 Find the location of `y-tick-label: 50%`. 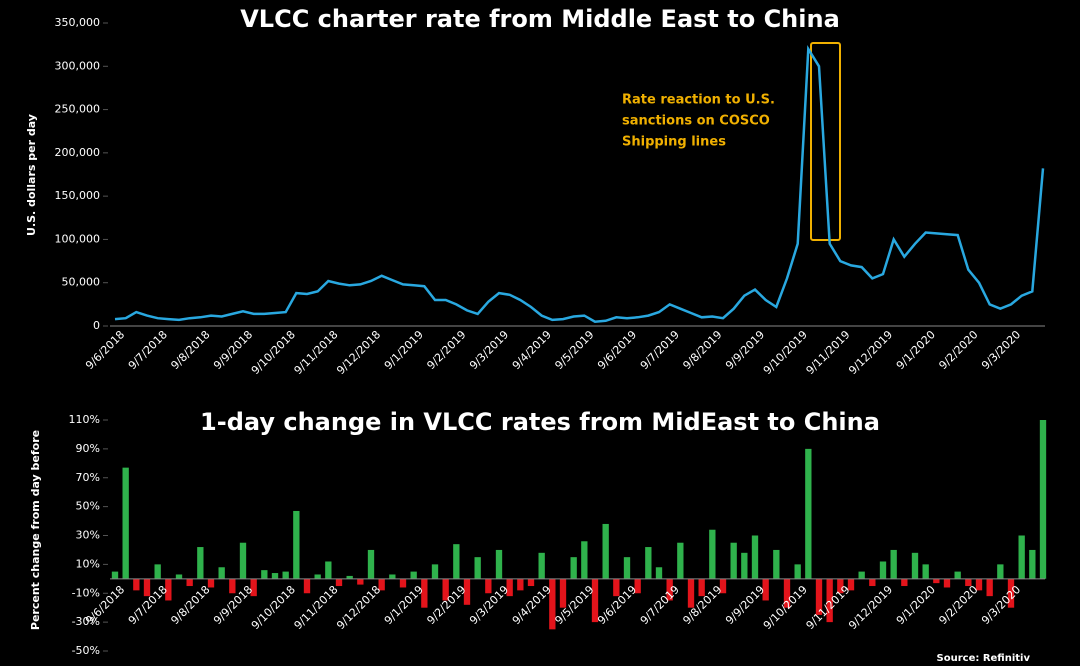

y-tick-label: 50% is located at coordinates (88, 506).